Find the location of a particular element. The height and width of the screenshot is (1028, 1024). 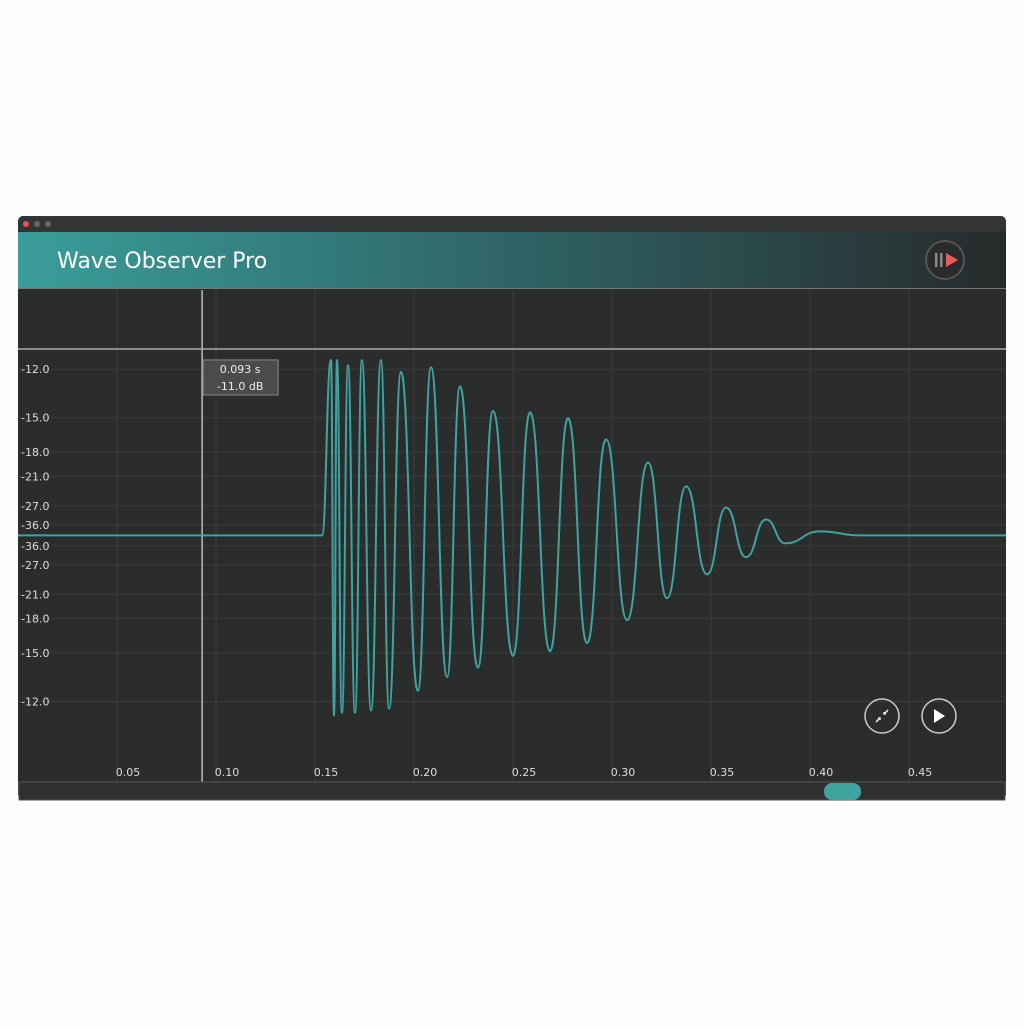

record-button is located at coordinates (945, 260).